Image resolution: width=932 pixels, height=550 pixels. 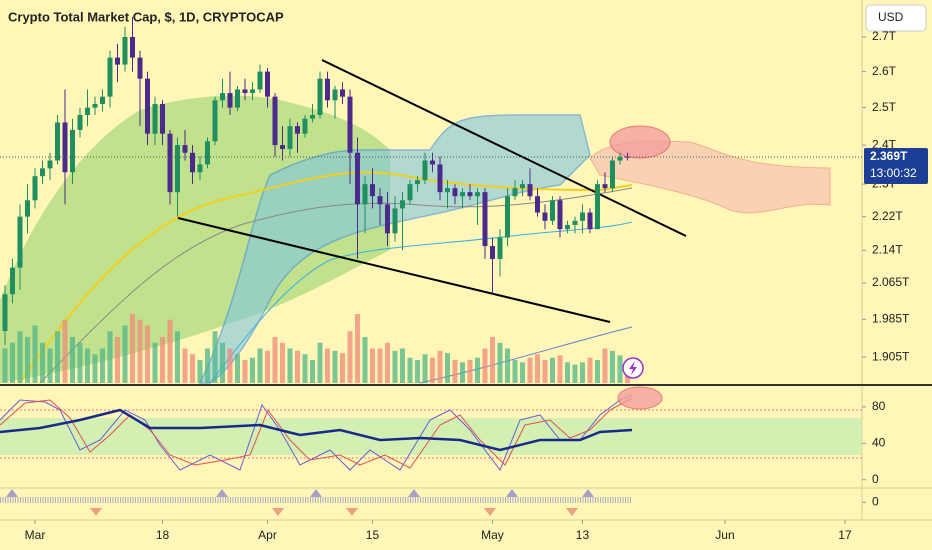 I want to click on x-tick-label: May, so click(x=492, y=535).